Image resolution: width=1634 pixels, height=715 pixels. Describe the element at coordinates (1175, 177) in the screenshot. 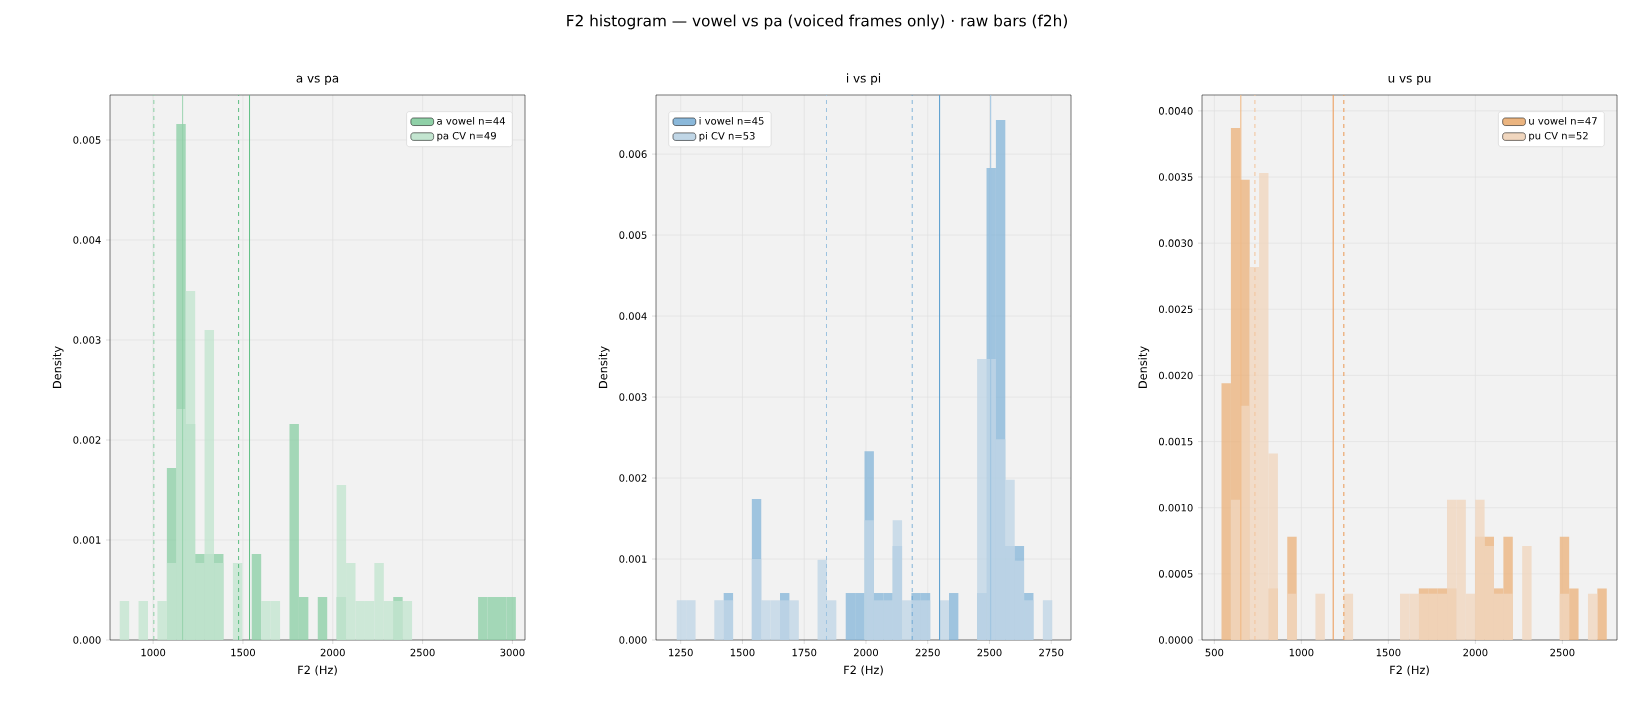

I see `y-tick-label: 0.0035` at that location.